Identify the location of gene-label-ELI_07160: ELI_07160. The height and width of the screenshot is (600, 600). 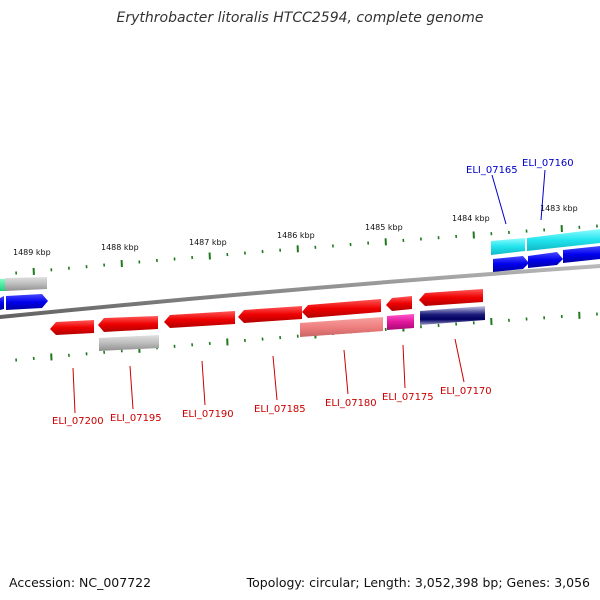
(548, 163).